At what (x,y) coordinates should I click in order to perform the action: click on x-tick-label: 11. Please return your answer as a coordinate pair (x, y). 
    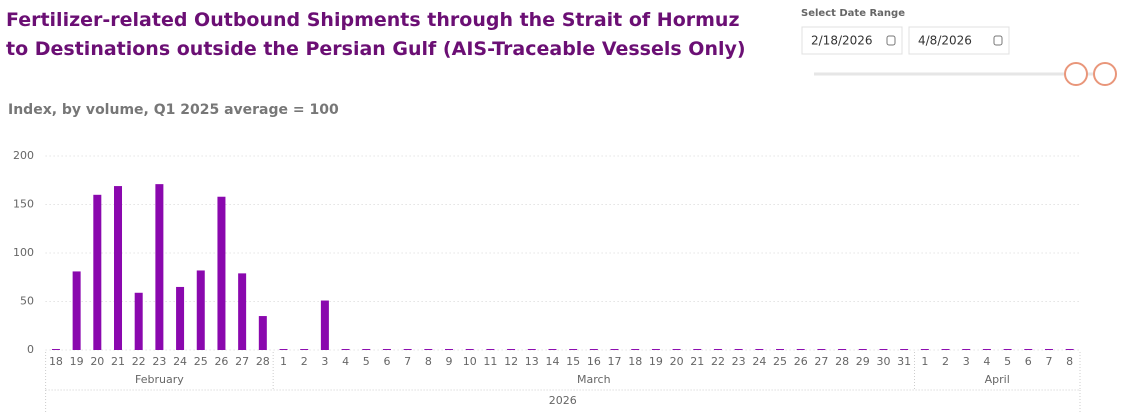
    Looking at the image, I should click on (490, 361).